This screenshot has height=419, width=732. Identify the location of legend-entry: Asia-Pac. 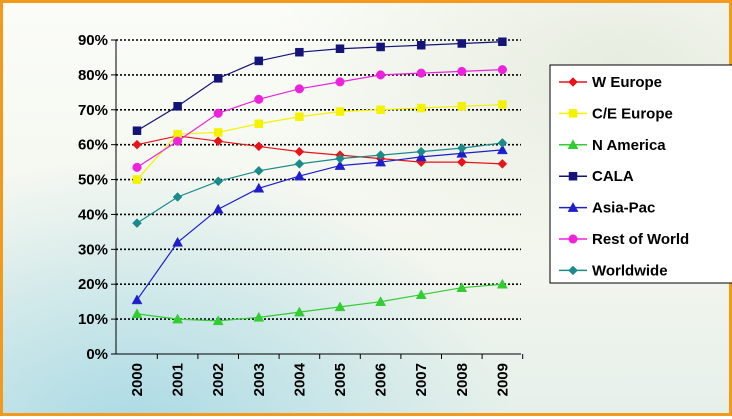
(607, 208).